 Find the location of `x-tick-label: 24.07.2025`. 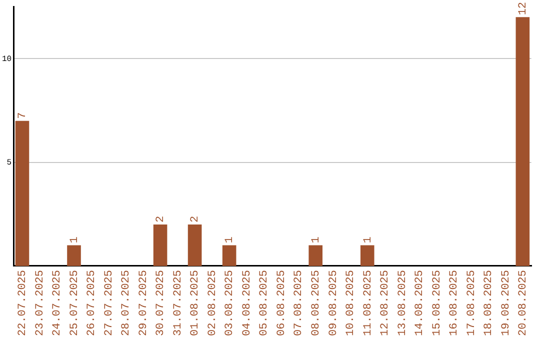

x-tick-label: 24.07.2025 is located at coordinates (58, 303).